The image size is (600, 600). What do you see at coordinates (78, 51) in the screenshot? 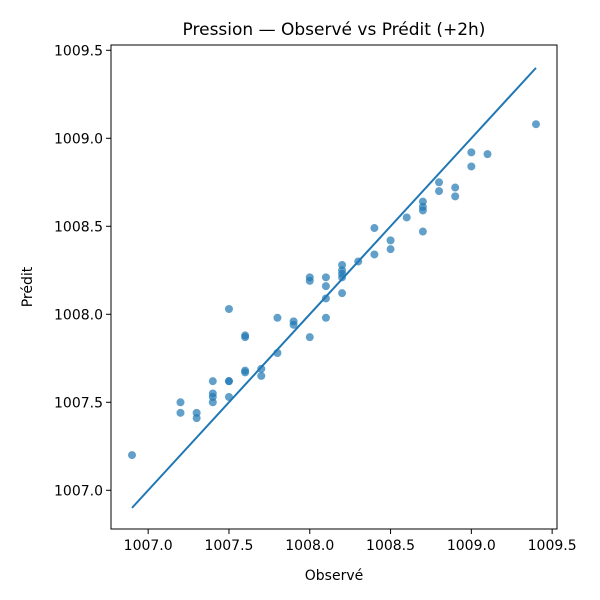
I see `y-tick-label: 1009.5` at bounding box center [78, 51].